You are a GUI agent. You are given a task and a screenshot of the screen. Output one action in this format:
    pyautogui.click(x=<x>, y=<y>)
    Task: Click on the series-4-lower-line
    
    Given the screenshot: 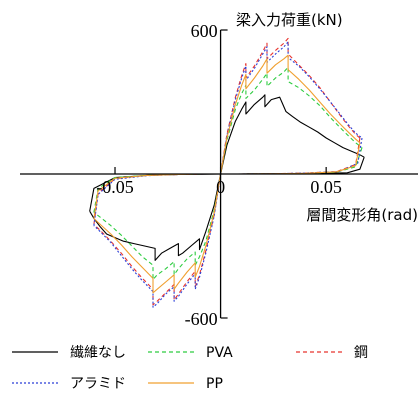 What is the action you would take?
    pyautogui.click(x=157, y=233)
    